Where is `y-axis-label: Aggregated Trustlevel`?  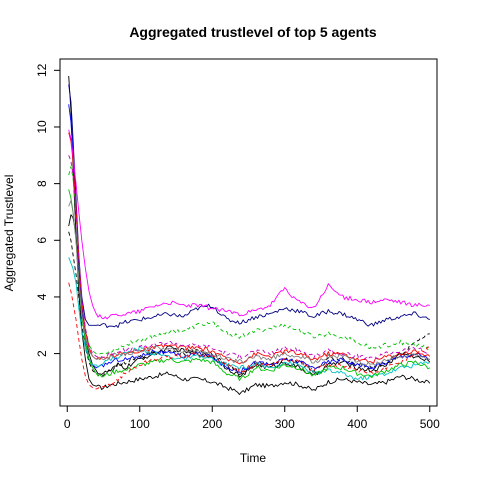 y-axis-label: Aggregated Trustlevel is located at coordinates (9, 233).